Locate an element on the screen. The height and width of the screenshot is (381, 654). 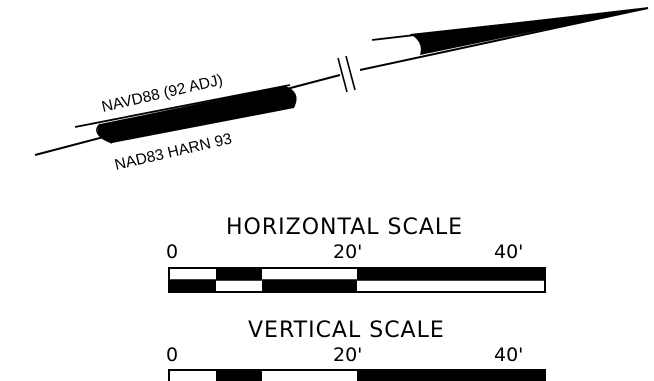
horizontal-scale-tick-40: 40' is located at coordinates (508, 252).